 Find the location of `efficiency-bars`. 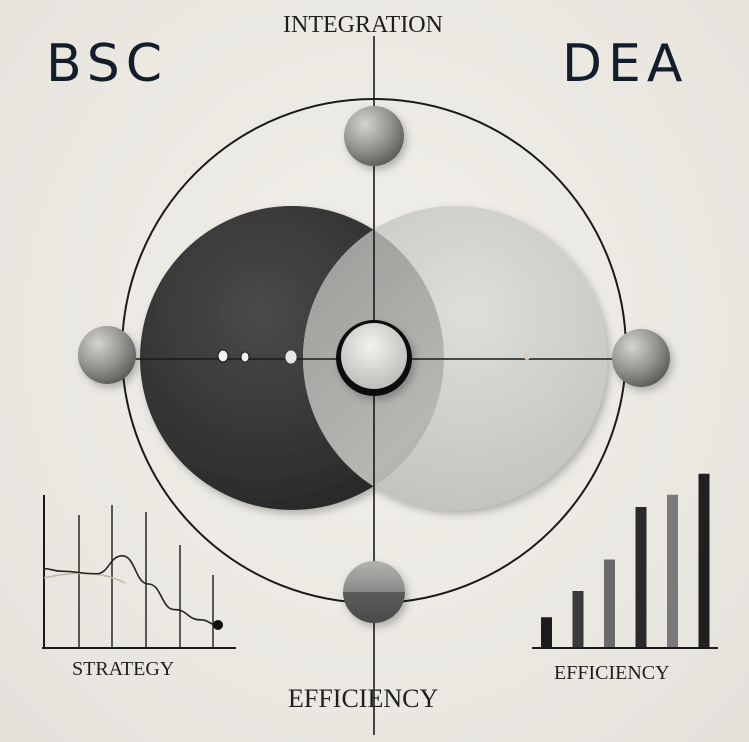

efficiency-bars is located at coordinates (625, 560).